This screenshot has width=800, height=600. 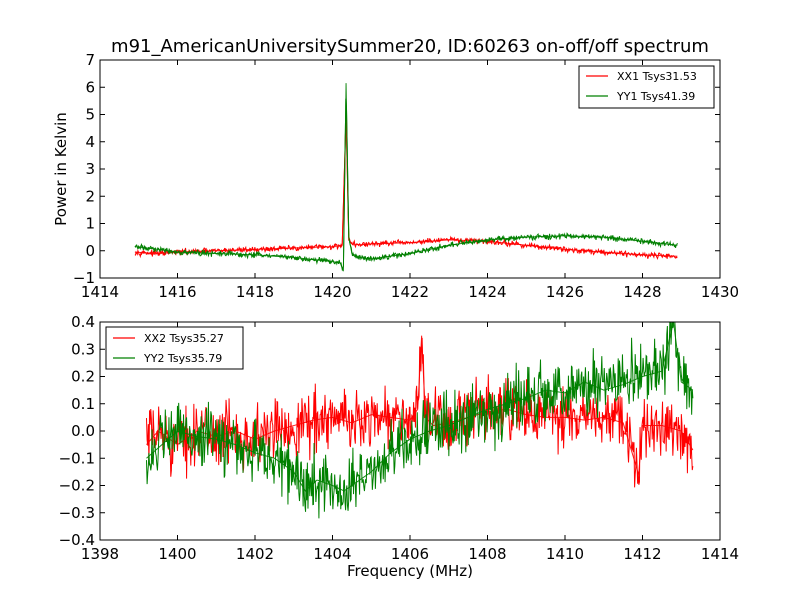 I want to click on bottom-x-tick-label: 1402, so click(x=255, y=554).